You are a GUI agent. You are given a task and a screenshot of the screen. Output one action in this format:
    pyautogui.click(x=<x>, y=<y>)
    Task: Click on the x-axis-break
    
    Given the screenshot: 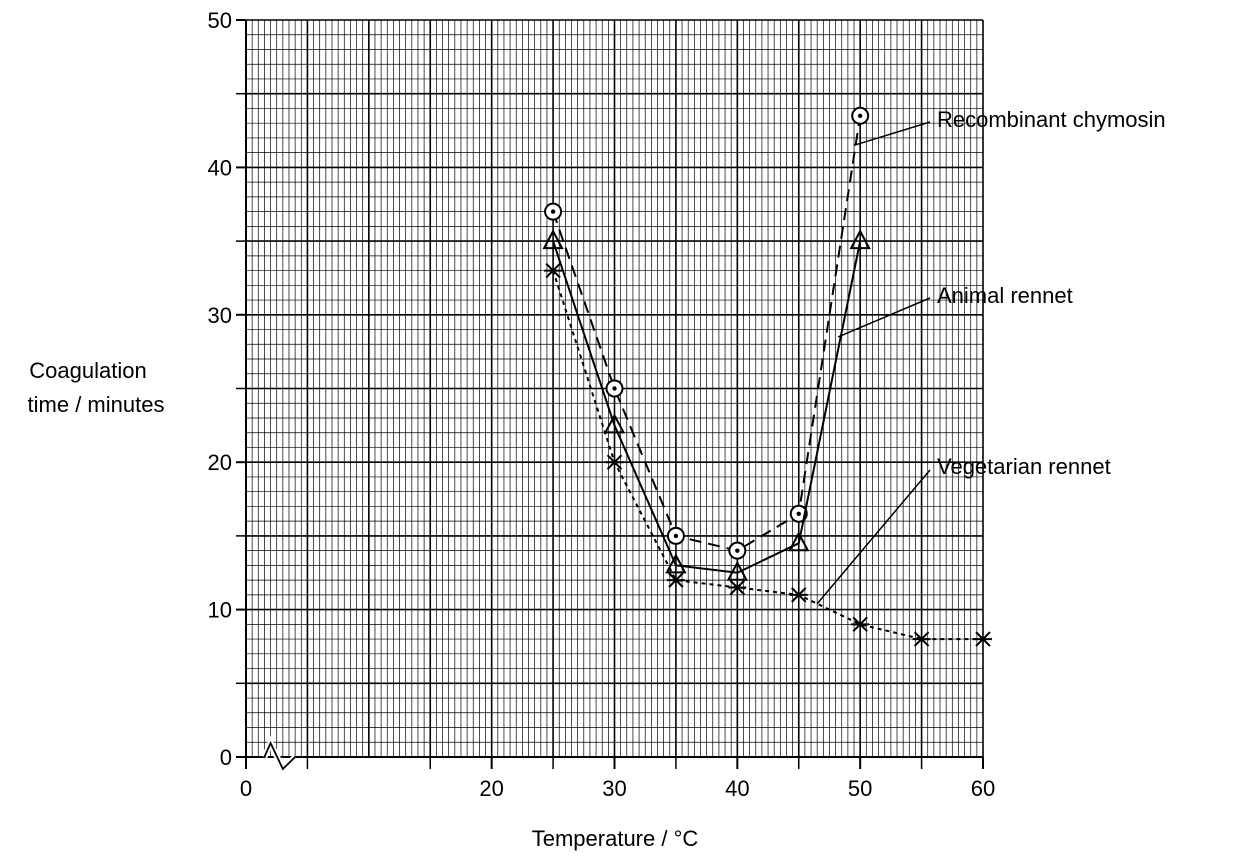 What is the action you would take?
    pyautogui.click(x=279, y=755)
    